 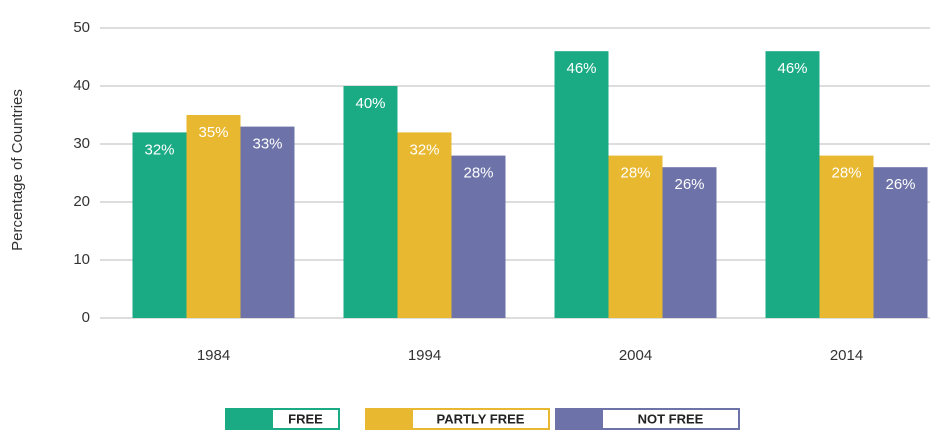 What do you see at coordinates (370, 103) in the screenshot?
I see `value-label: 40%` at bounding box center [370, 103].